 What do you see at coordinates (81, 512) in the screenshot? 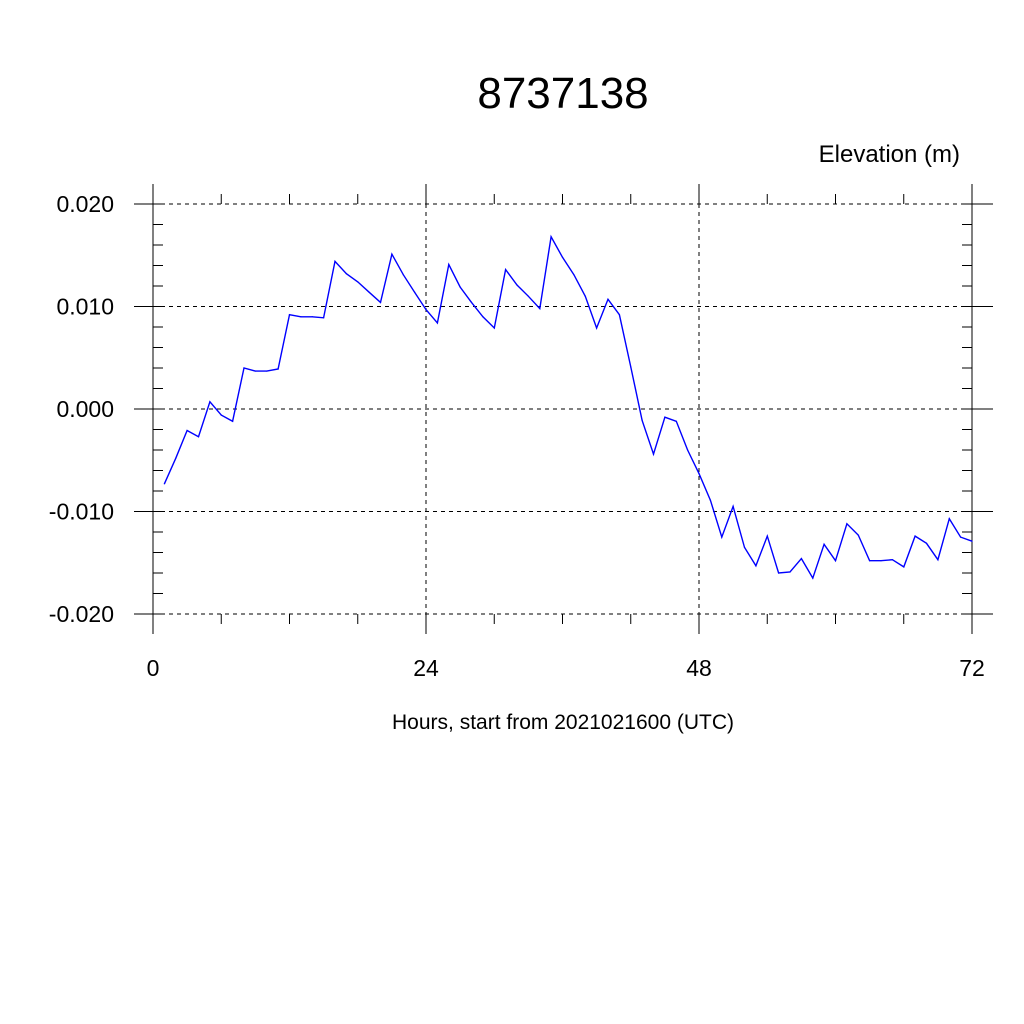
I see `y-tick-label: -0.010` at bounding box center [81, 512].